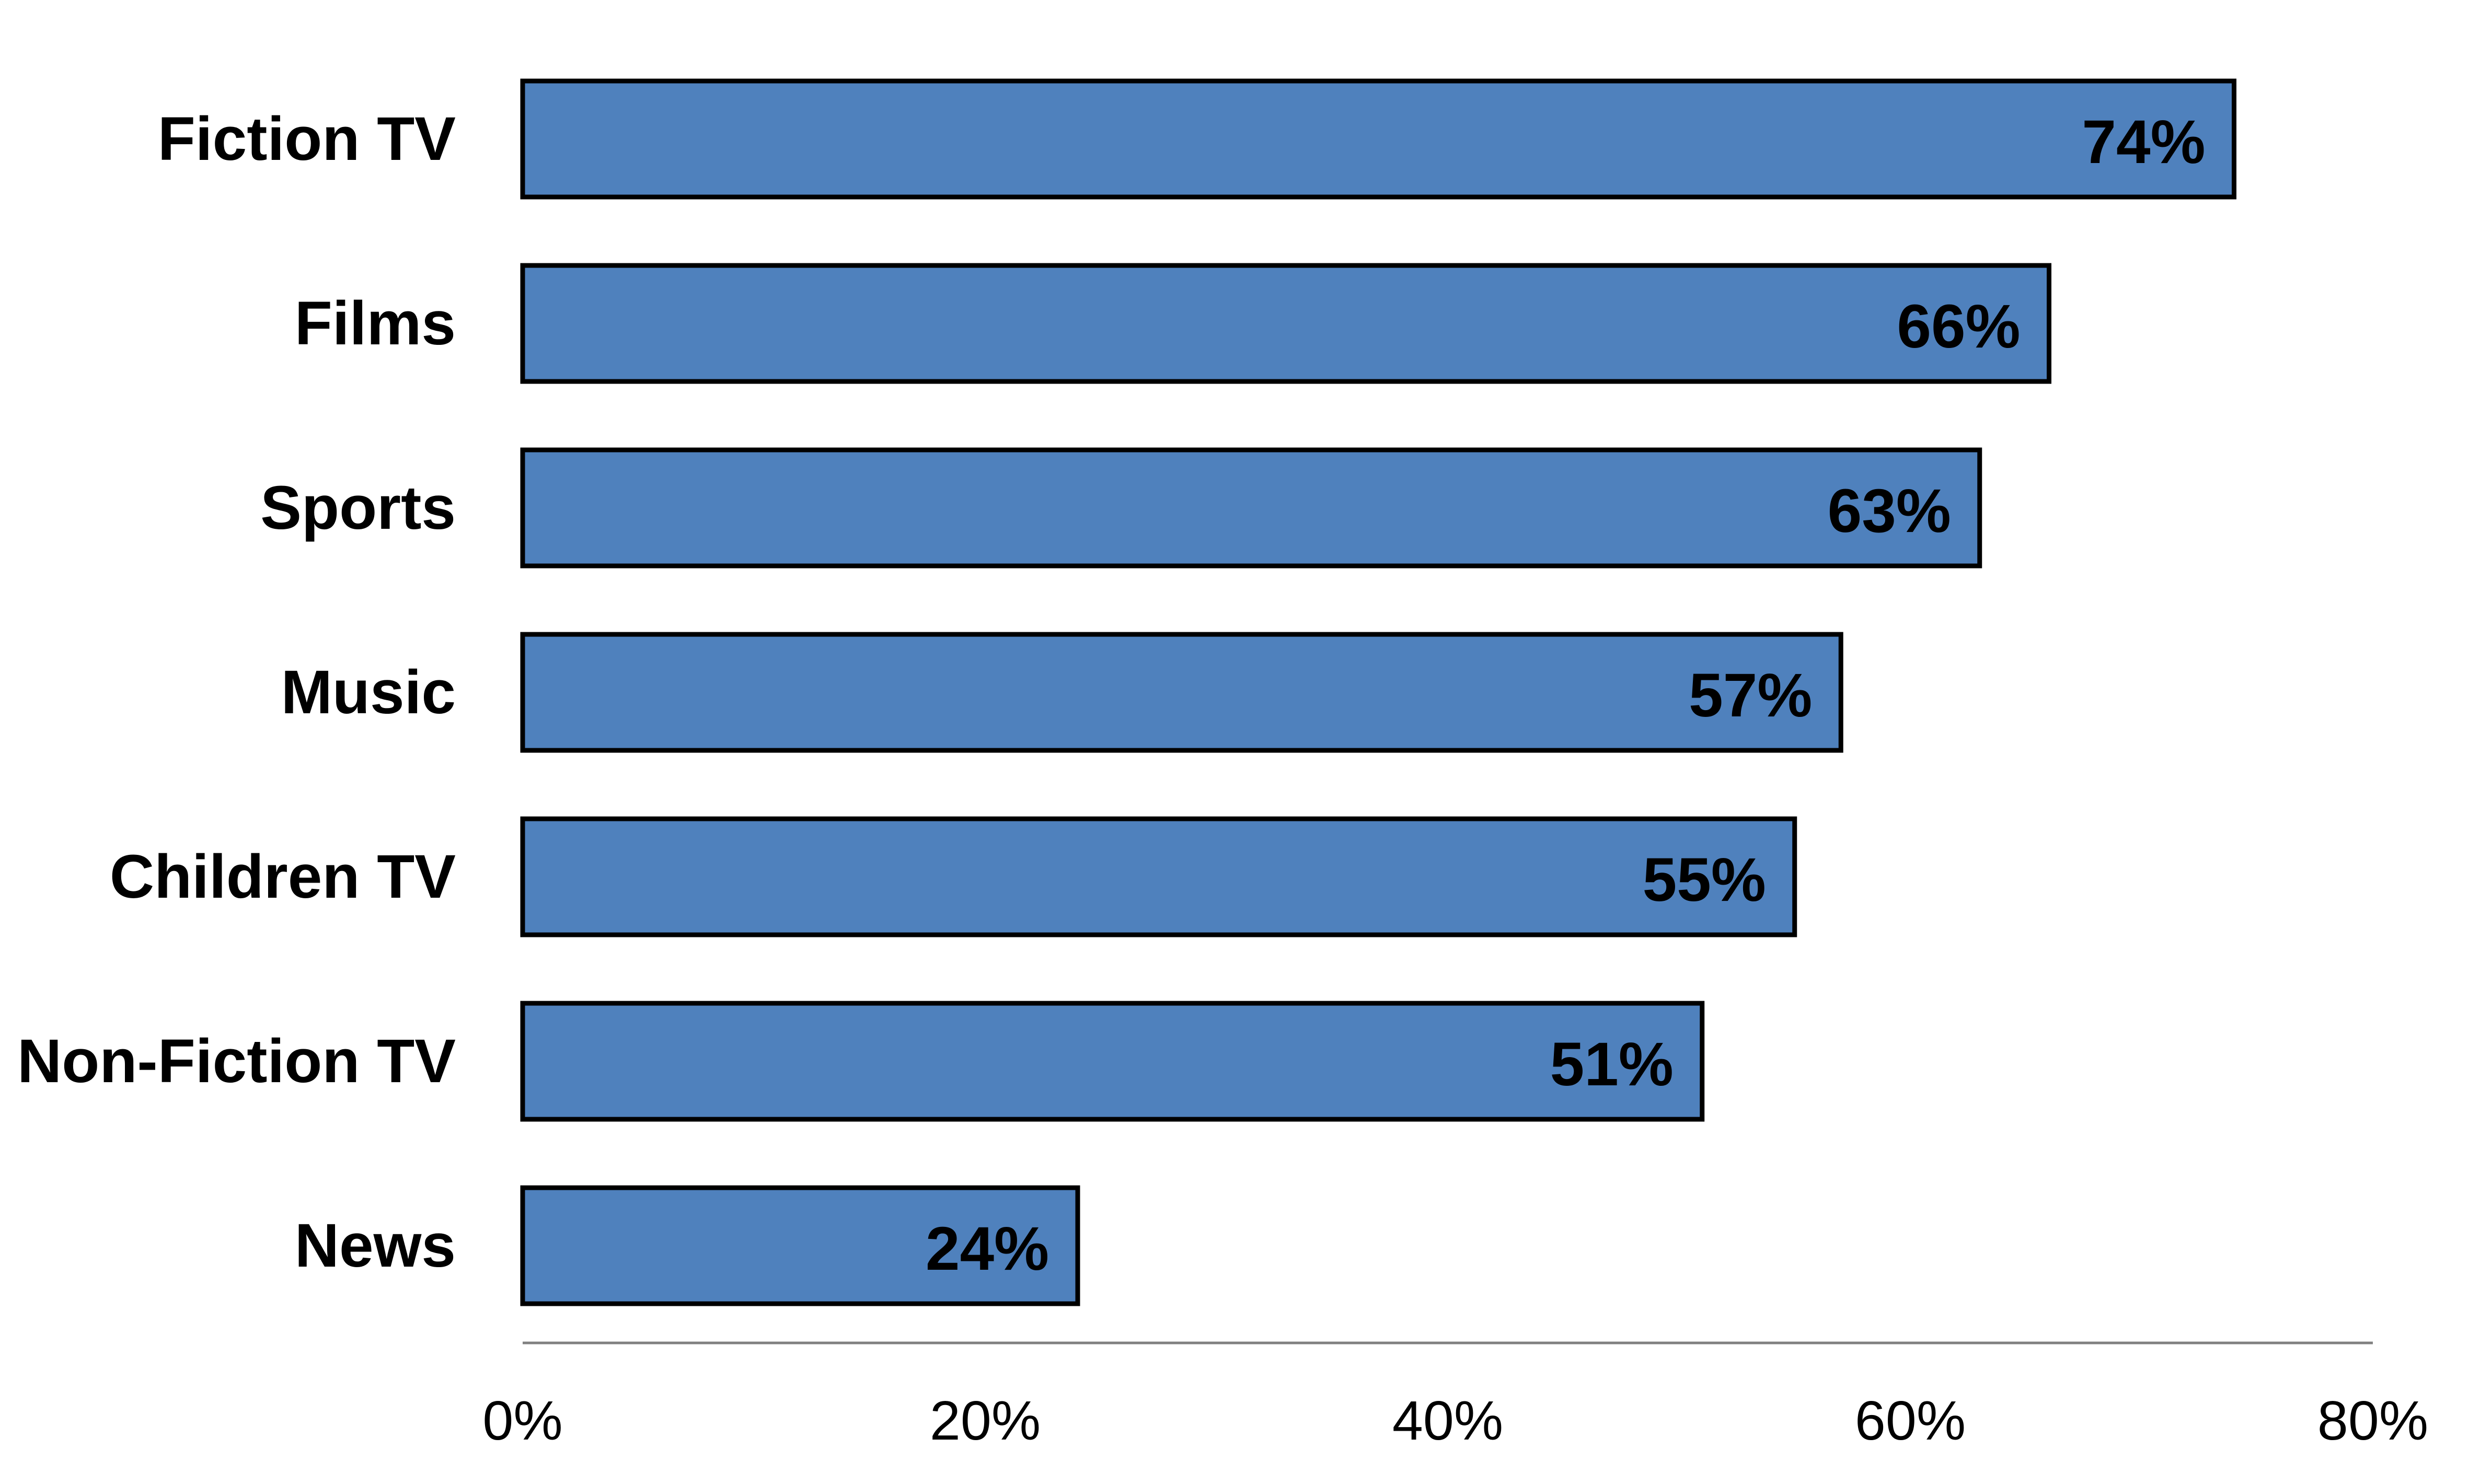  What do you see at coordinates (1447, 1421) in the screenshot?
I see `x-tick-label: 40%` at bounding box center [1447, 1421].